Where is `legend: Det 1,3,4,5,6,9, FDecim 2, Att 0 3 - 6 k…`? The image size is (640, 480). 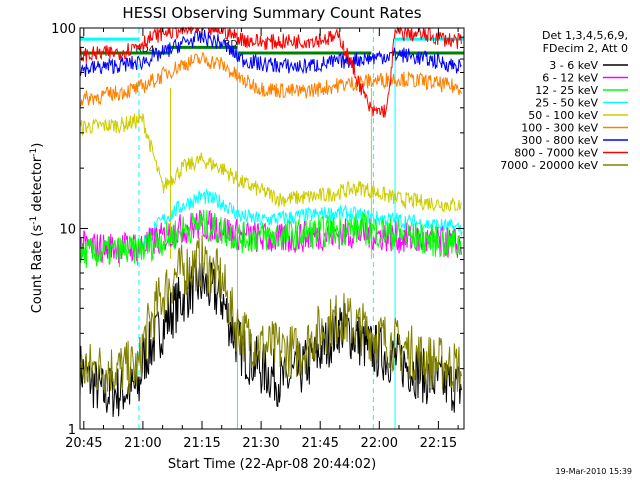 legend: Det 1,3,4,5,6,9, FDecim 2, Att 0 3 - 6 k… is located at coordinates (564, 100).